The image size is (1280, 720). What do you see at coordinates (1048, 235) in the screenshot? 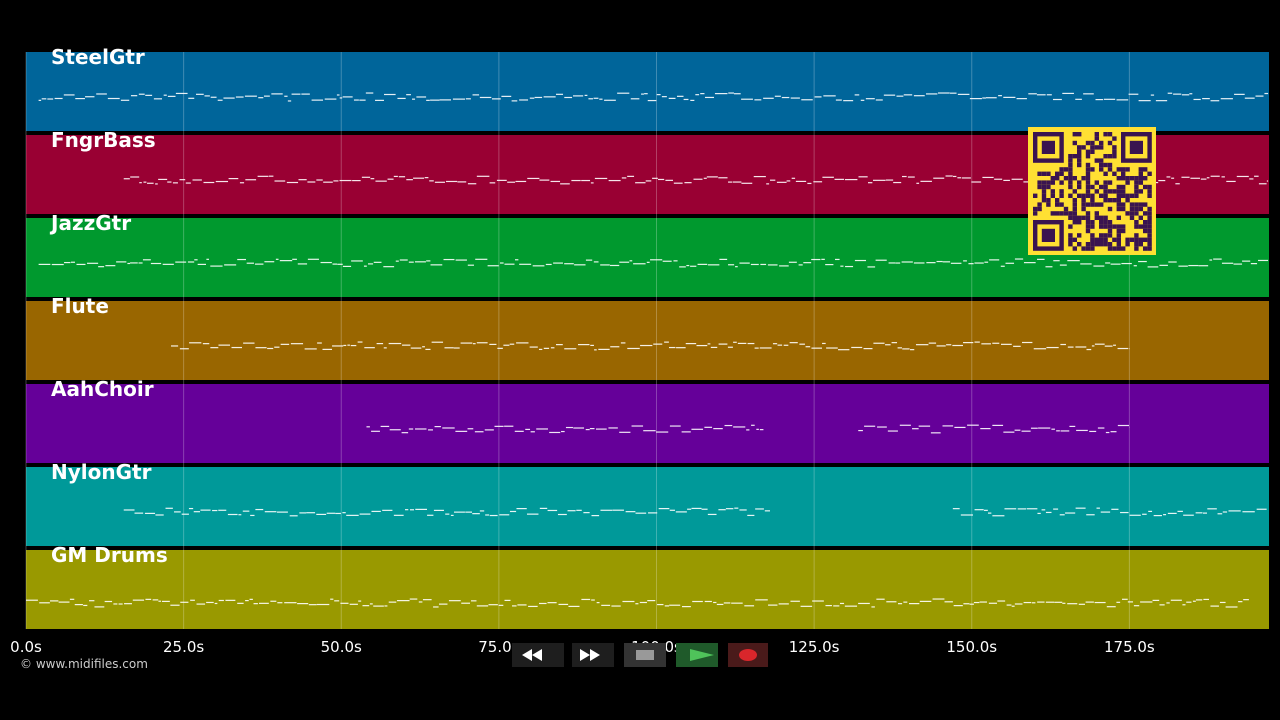
I see `qr-finder` at bounding box center [1048, 235].